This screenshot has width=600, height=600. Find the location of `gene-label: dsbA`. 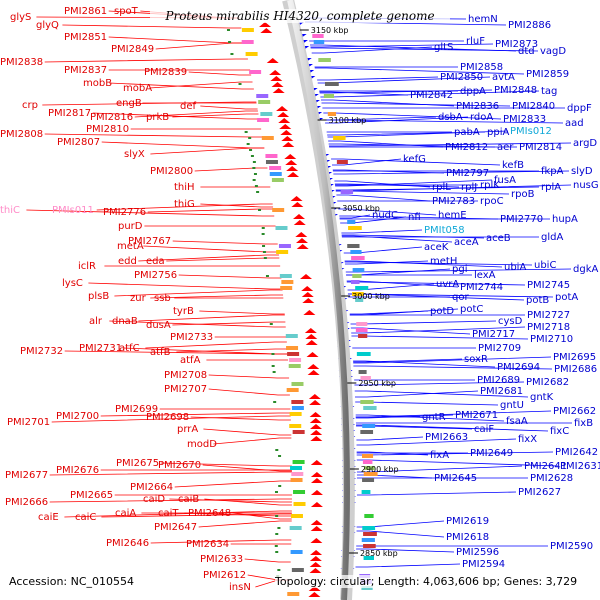

gene-label: dsbA is located at coordinates (450, 117).